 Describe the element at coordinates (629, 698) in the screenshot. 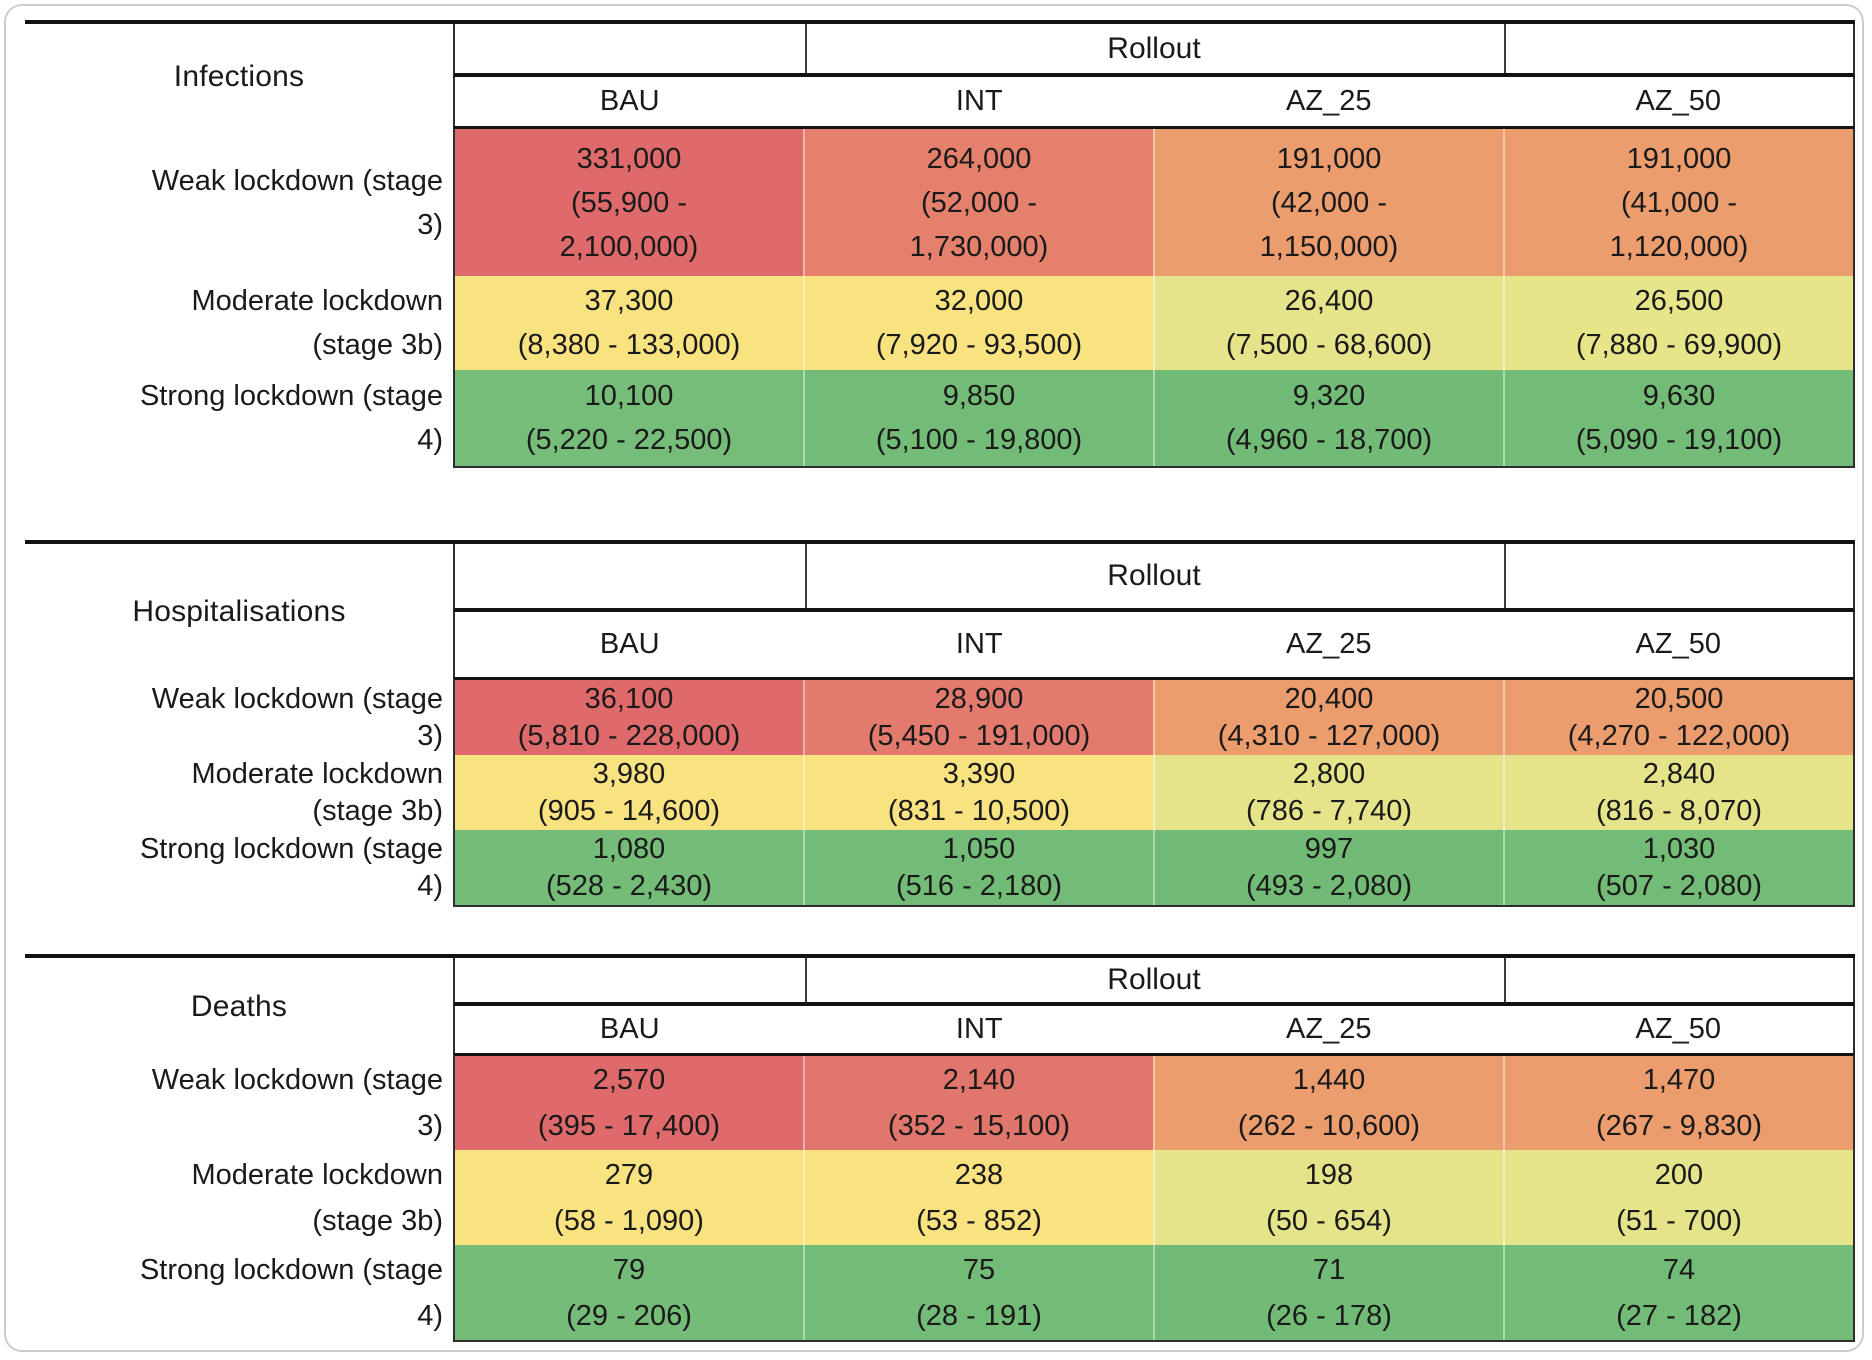

I see `cell-value: 36,100` at that location.